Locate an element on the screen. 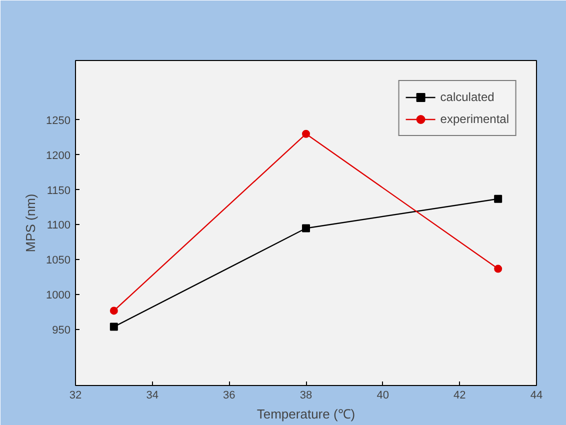 This screenshot has height=425, width=566. y-tick-label: 1250 is located at coordinates (58, 120).